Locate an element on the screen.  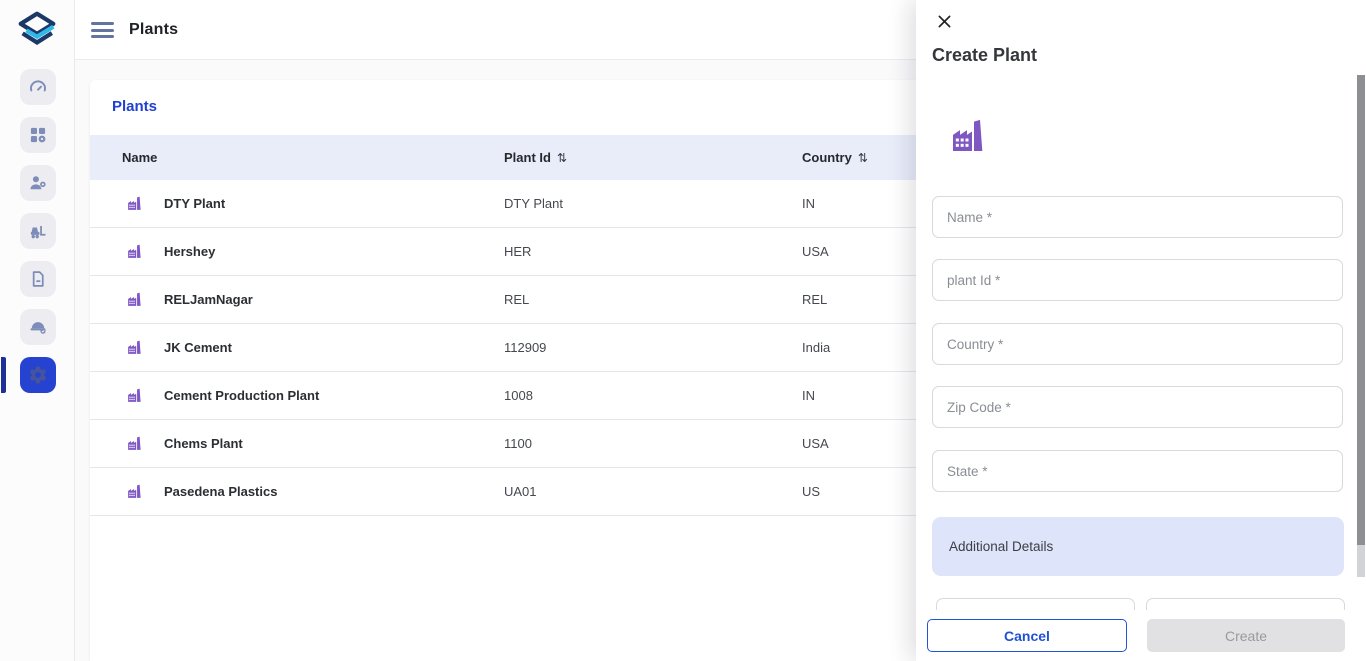
column-header-country: Country ⇅ is located at coordinates (835, 157).